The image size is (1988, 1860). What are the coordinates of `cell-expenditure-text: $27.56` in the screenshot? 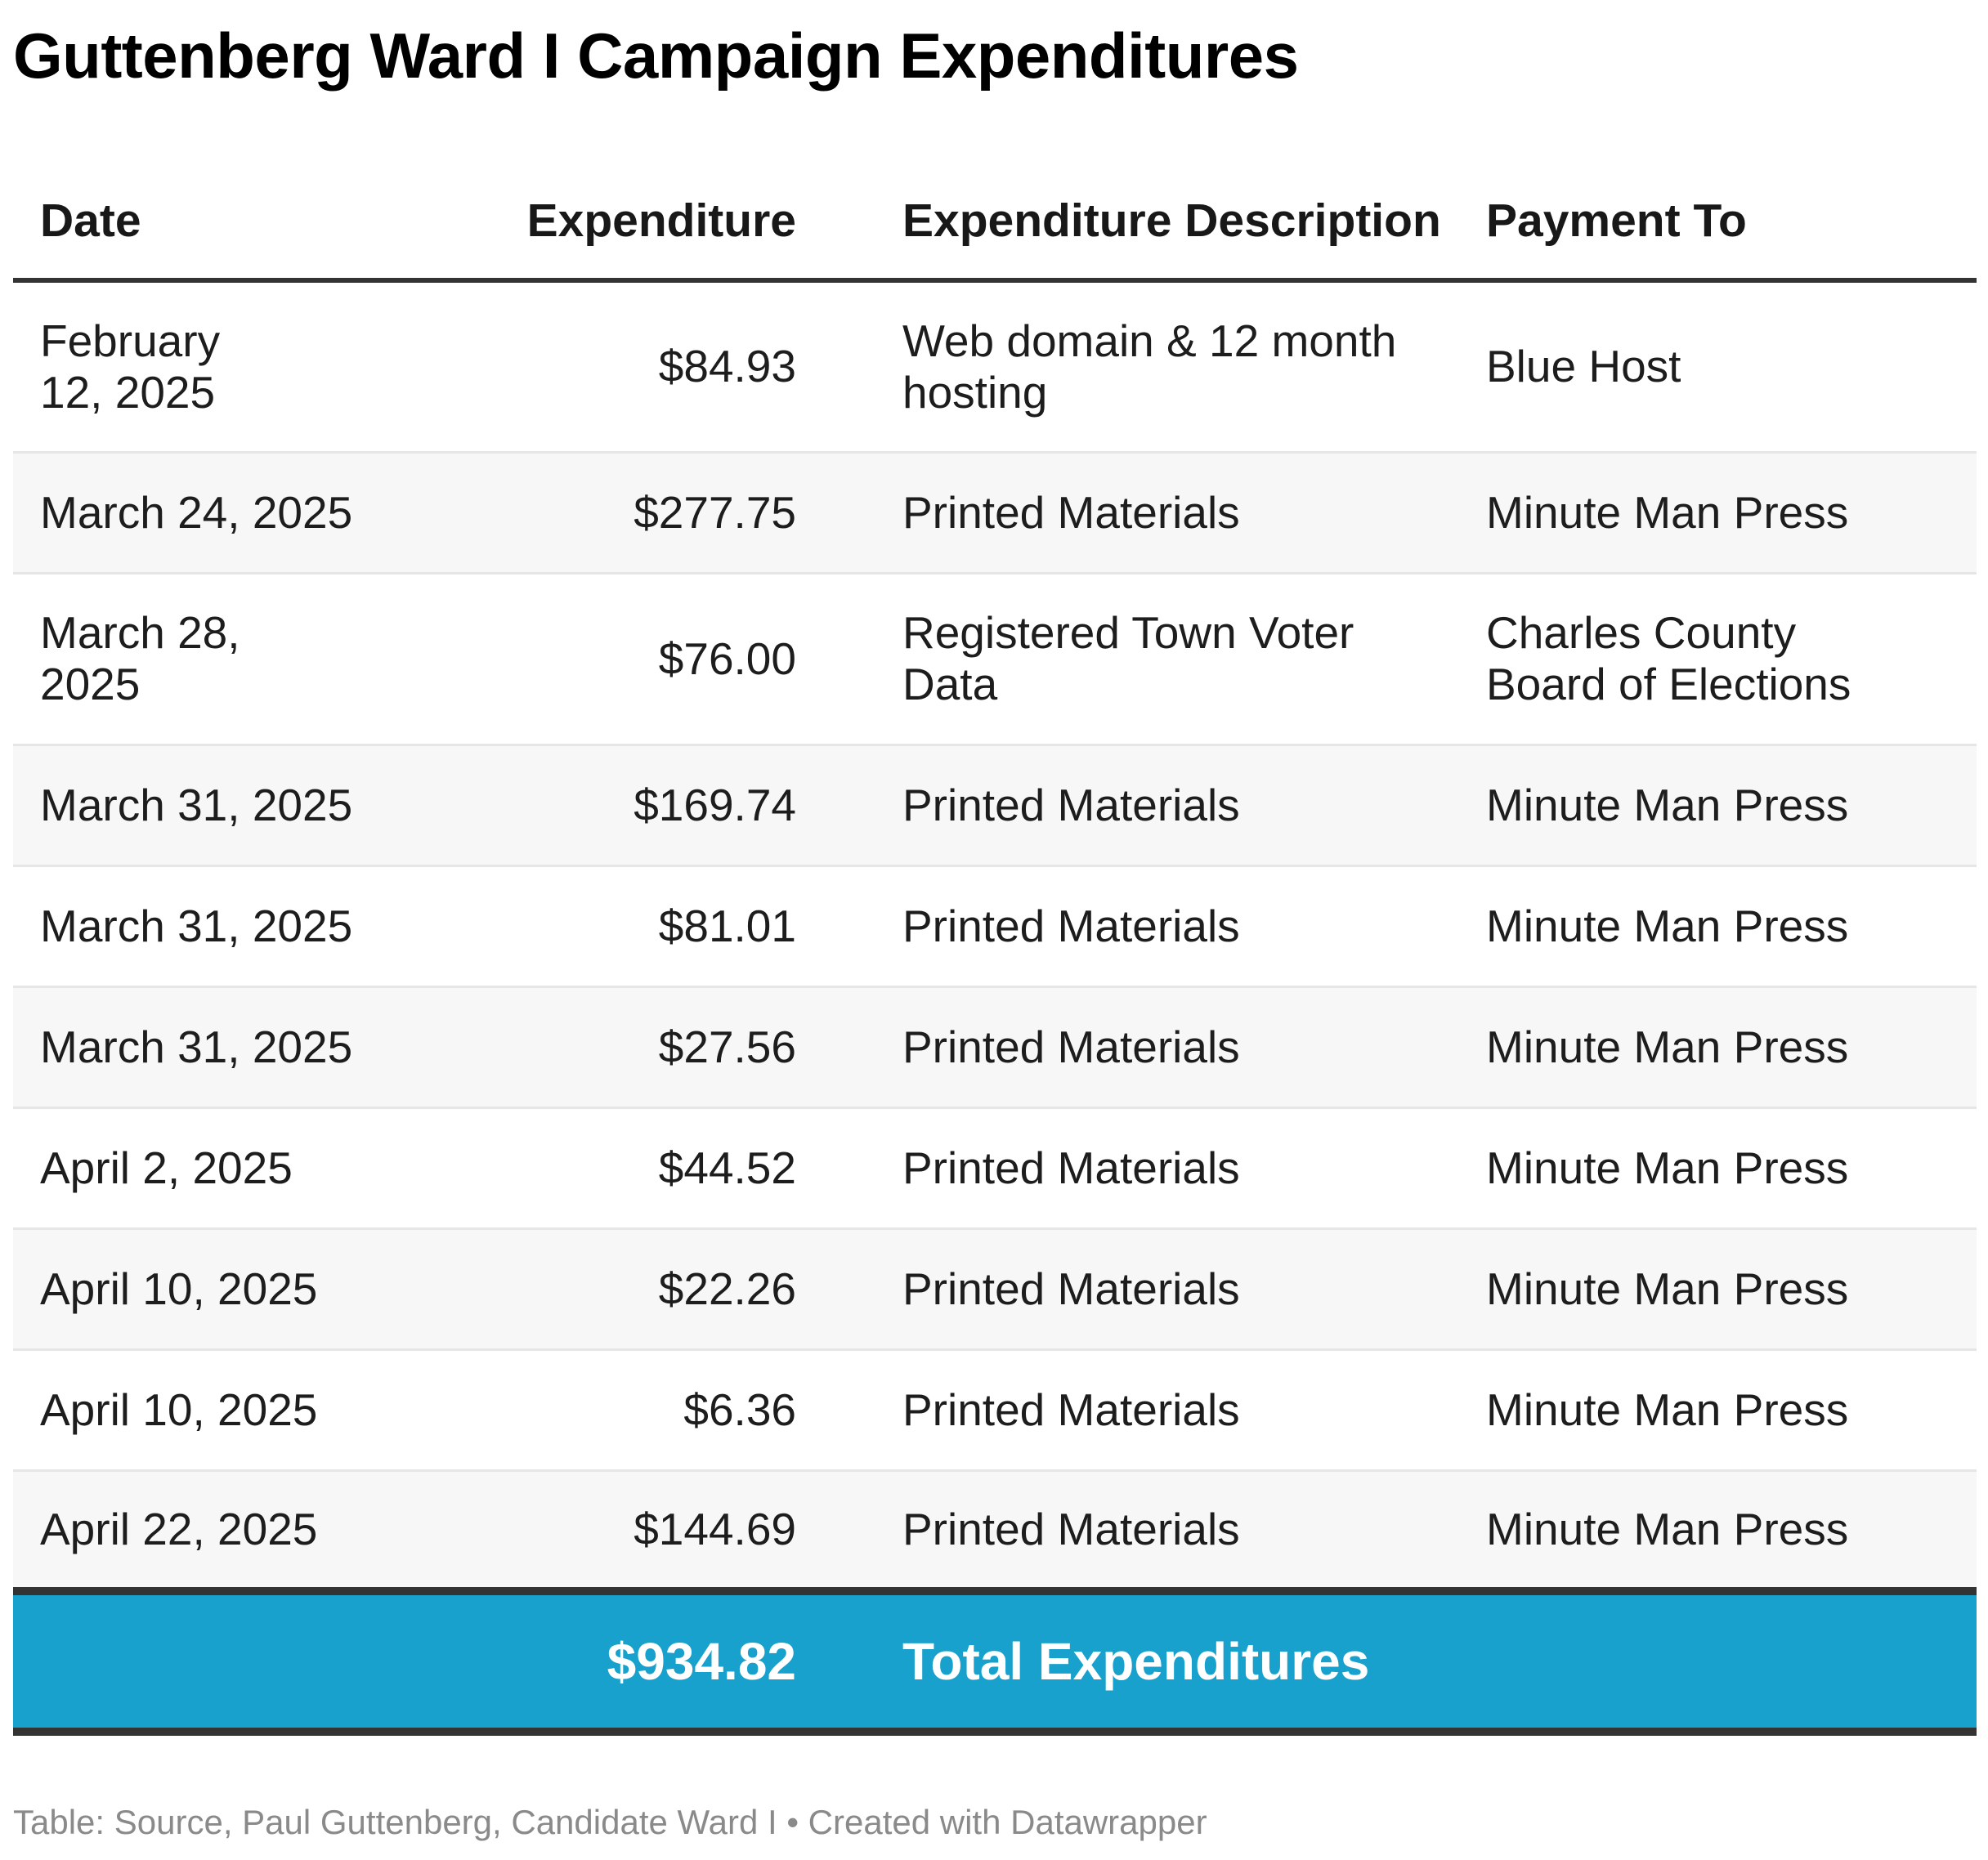 It's located at (727, 1046).